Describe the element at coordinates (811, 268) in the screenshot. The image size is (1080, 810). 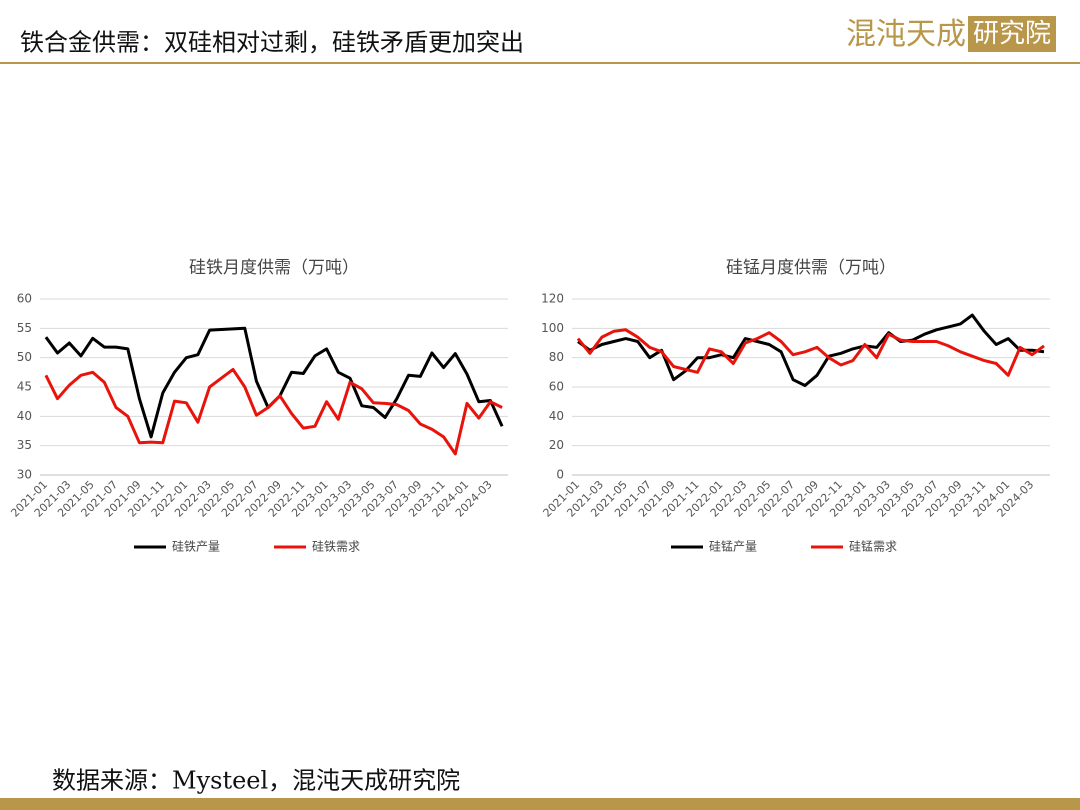
I see `chart-title: 硅锰月度供需（万吨）` at that location.